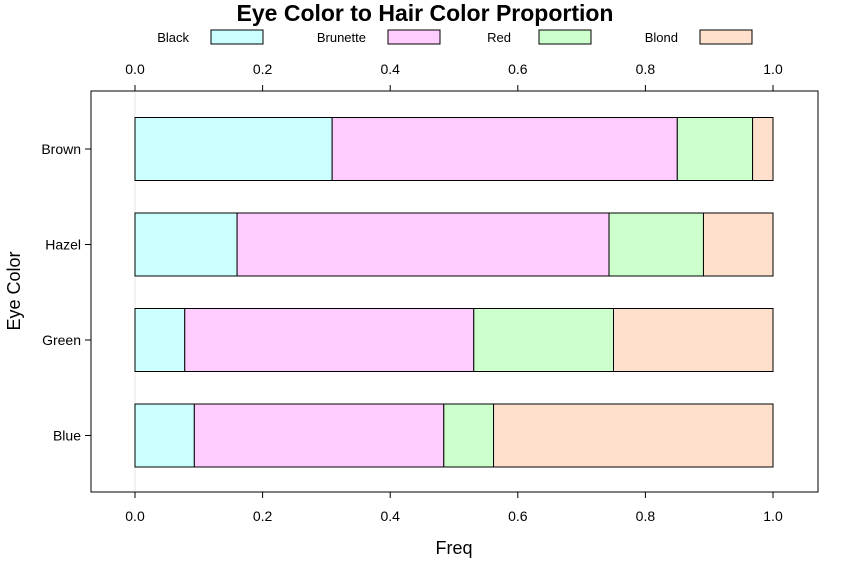 The image size is (850, 566). Describe the element at coordinates (656, 244) in the screenshot. I see `bar-segment-hazel-red` at that location.